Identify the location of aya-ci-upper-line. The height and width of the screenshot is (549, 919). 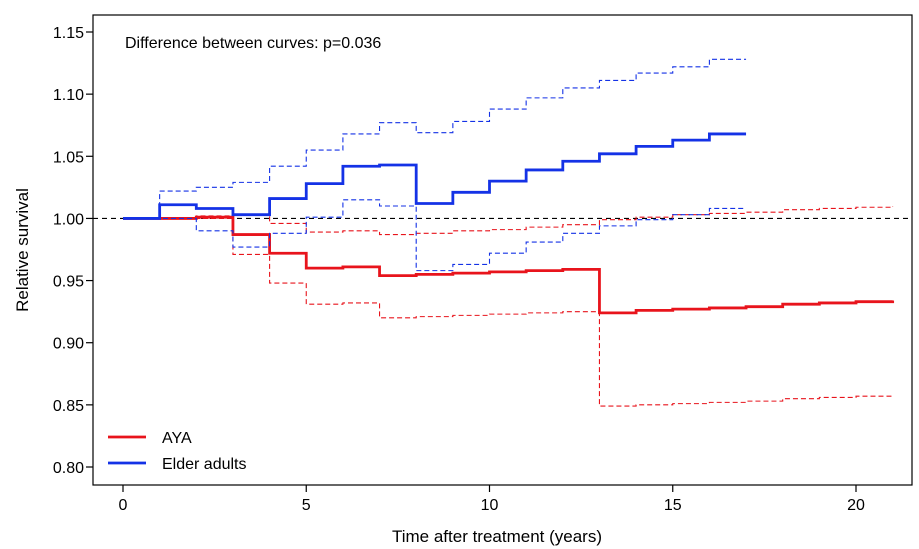
(508, 221).